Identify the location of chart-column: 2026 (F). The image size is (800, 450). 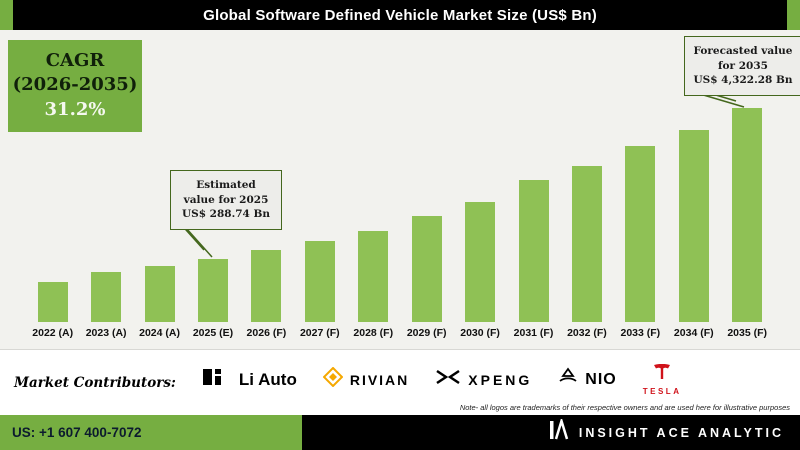
(266, 185).